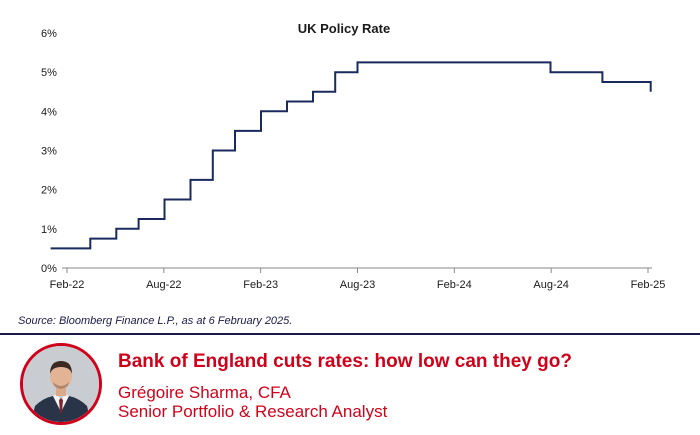 This screenshot has width=700, height=435. What do you see at coordinates (550, 285) in the screenshot?
I see `x-tick-label: Aug-24` at bounding box center [550, 285].